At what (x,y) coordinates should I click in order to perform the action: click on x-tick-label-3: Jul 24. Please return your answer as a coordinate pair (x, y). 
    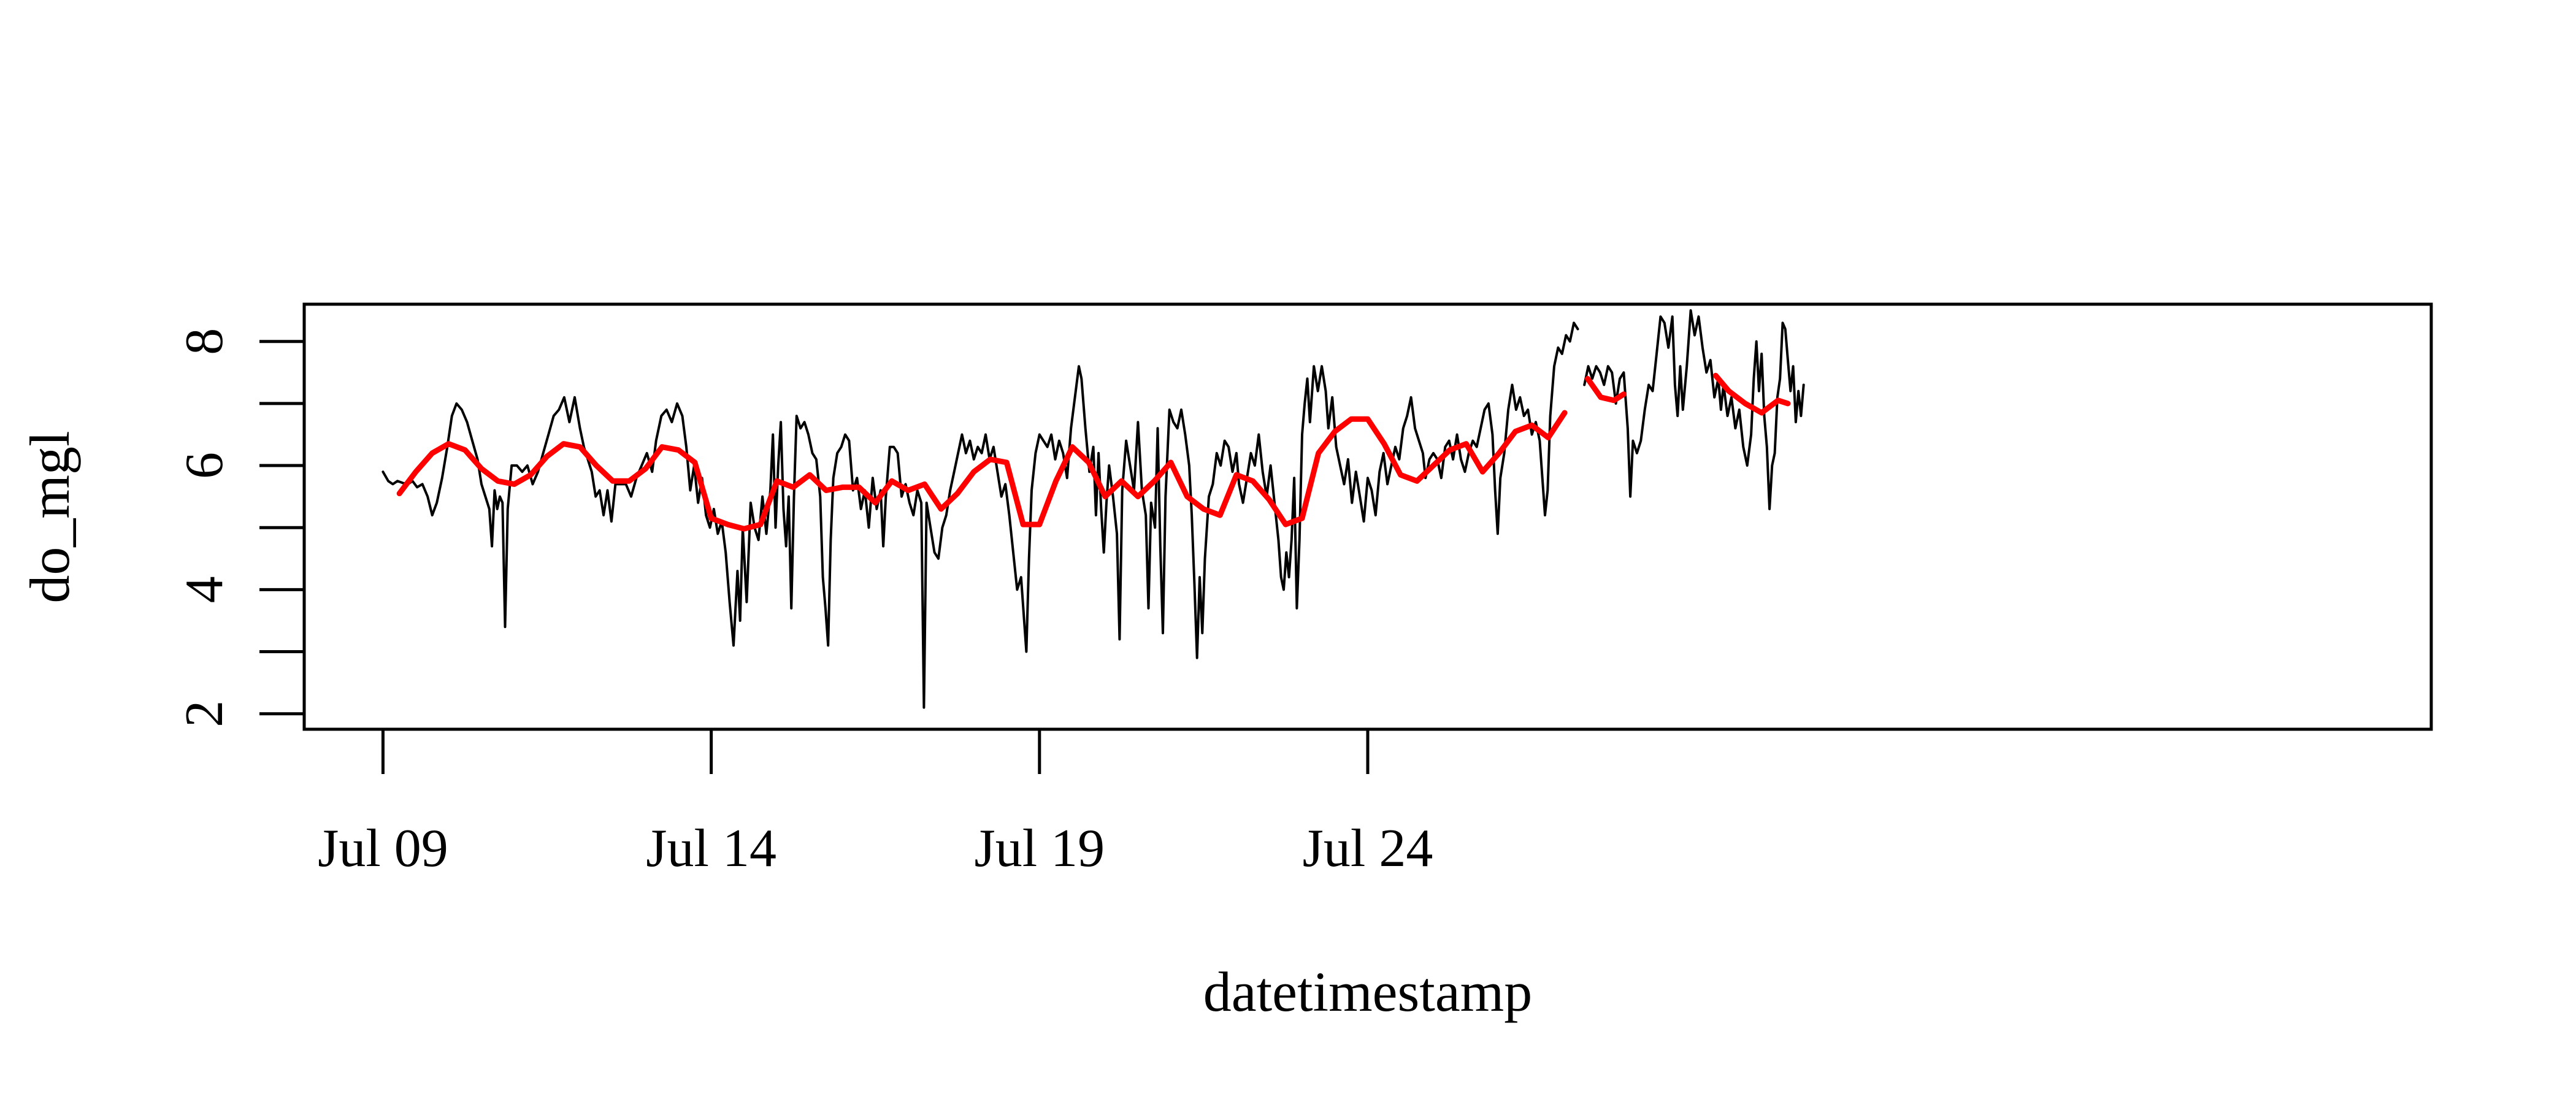
    Looking at the image, I should click on (1368, 848).